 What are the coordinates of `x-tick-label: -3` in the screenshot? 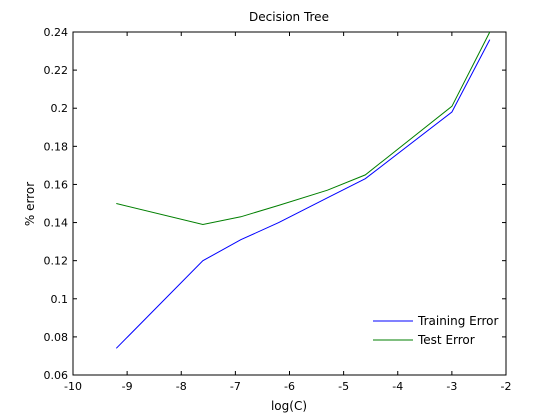 It's located at (451, 386).